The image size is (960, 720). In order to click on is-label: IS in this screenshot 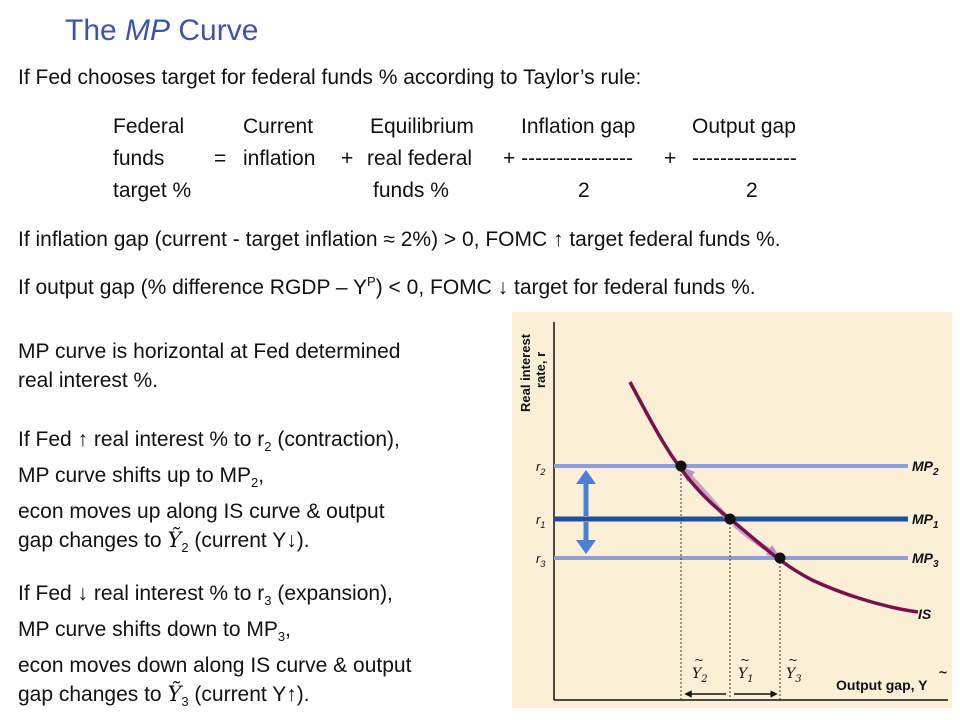, I will do `click(925, 614)`.